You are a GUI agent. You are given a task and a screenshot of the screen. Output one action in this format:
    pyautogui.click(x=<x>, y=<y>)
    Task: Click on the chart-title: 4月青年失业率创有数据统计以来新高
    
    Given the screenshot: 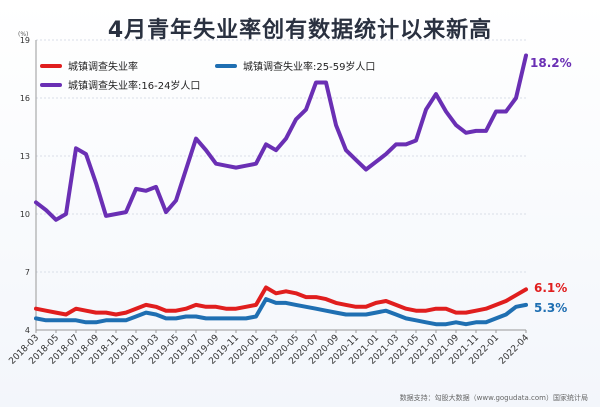 What is the action you would take?
    pyautogui.click(x=300, y=30)
    